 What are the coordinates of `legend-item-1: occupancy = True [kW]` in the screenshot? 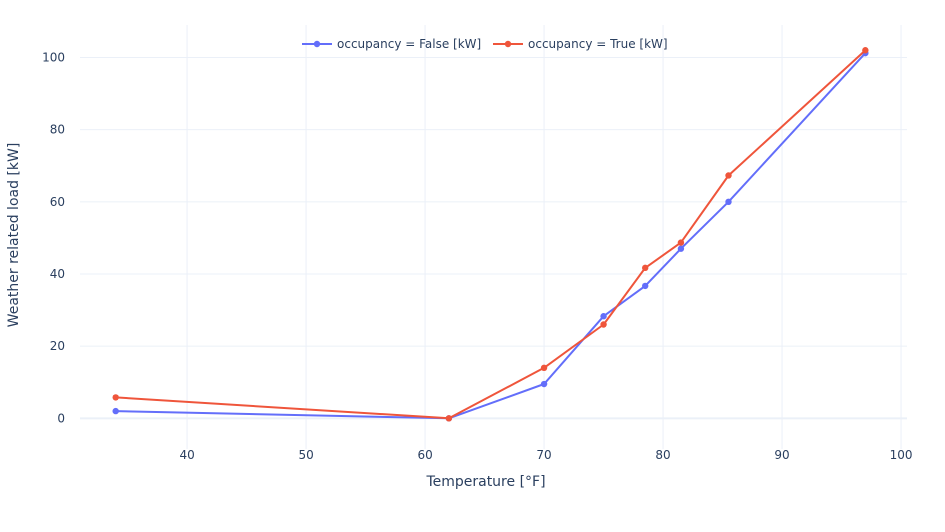 It's located at (580, 44).